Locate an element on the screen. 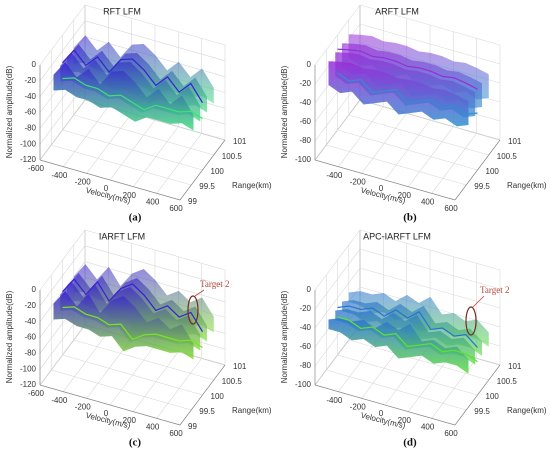 This screenshot has height=449, width=550. y-axis-label: Range(km) is located at coordinates (527, 410).